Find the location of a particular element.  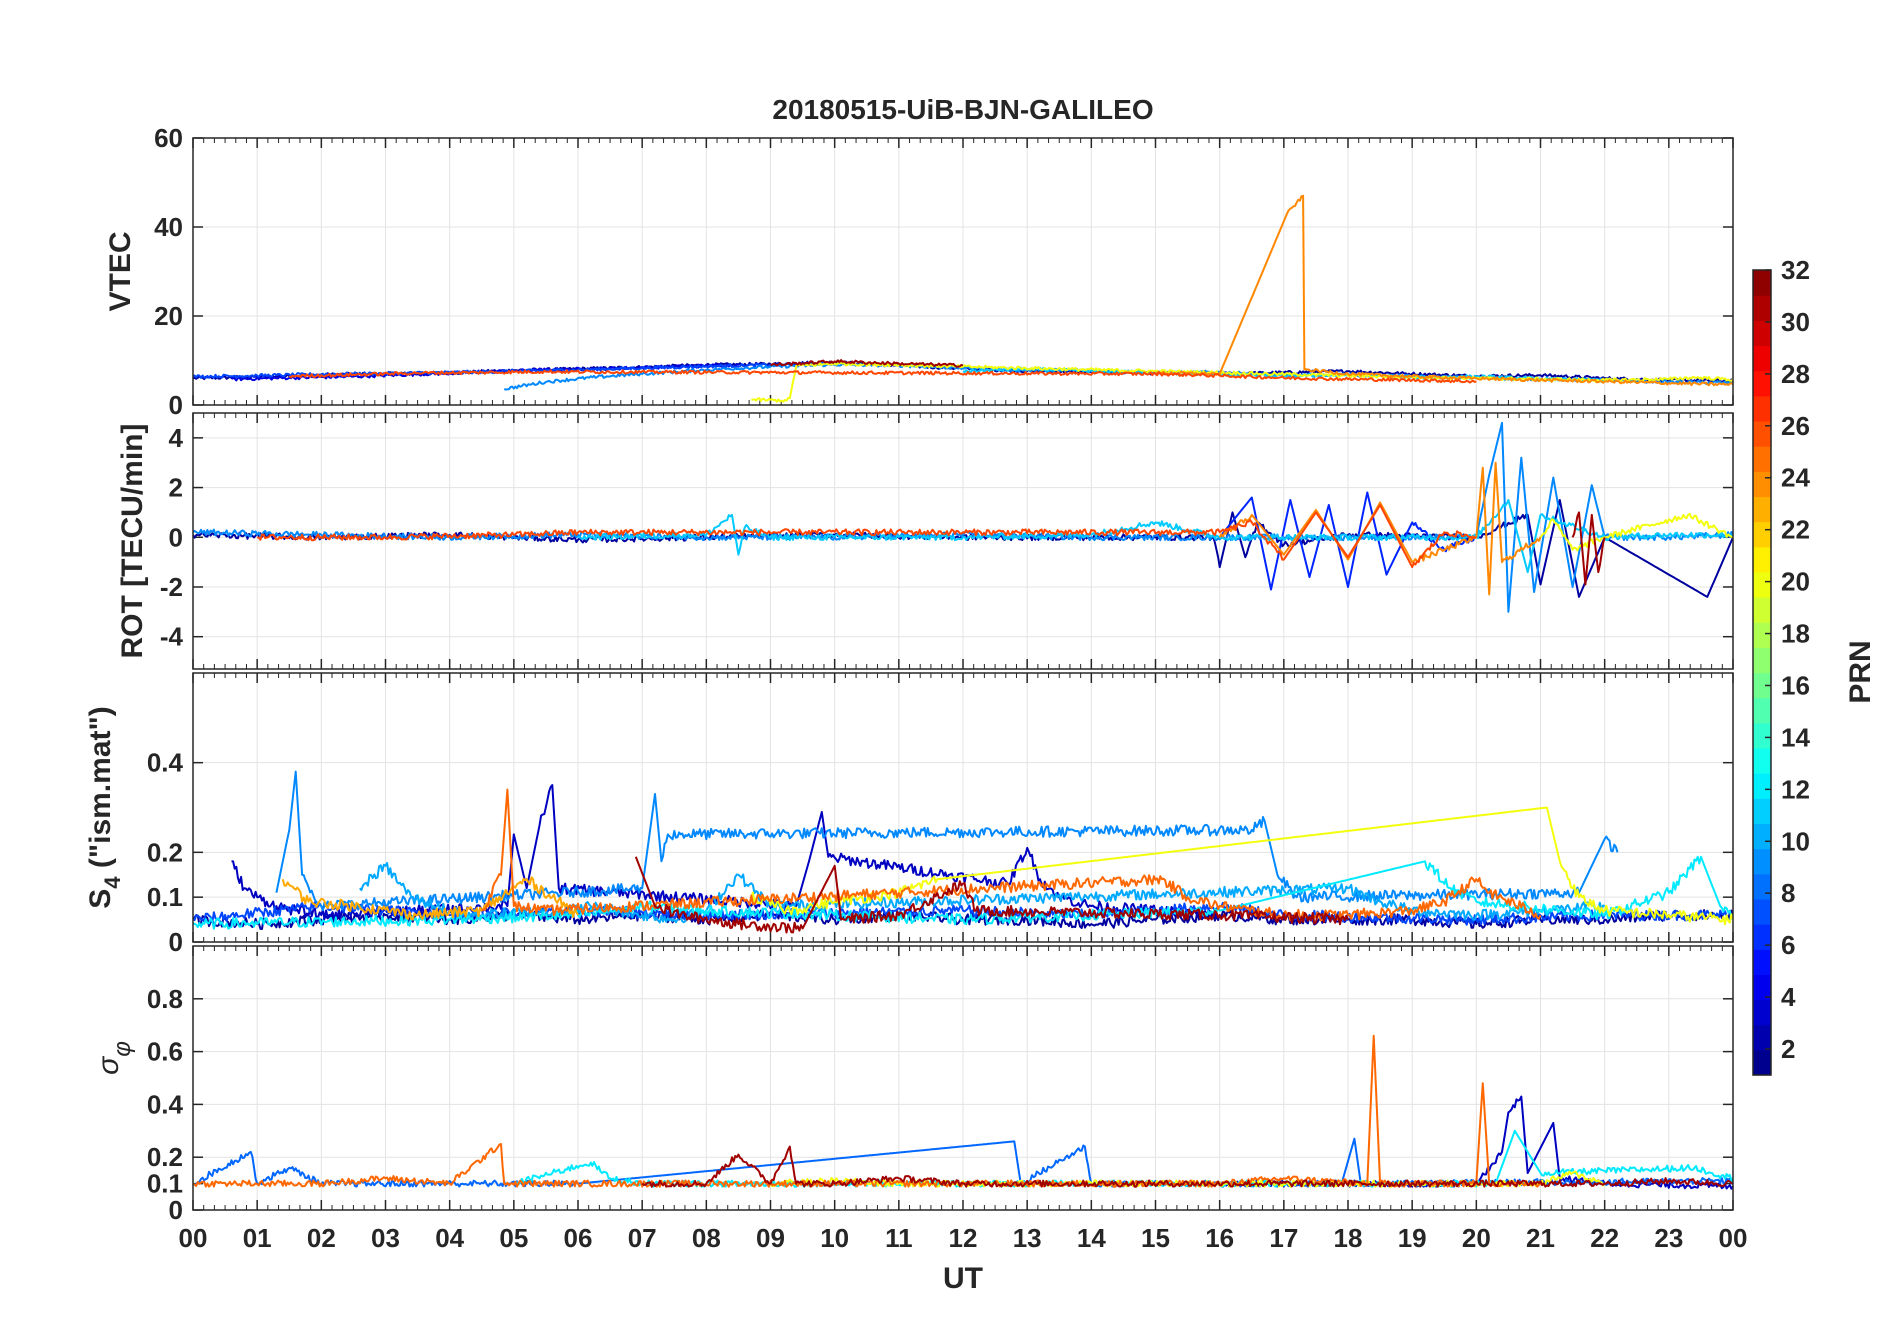

y-axis-title-rest: ("ism.mat") is located at coordinates (100, 791).